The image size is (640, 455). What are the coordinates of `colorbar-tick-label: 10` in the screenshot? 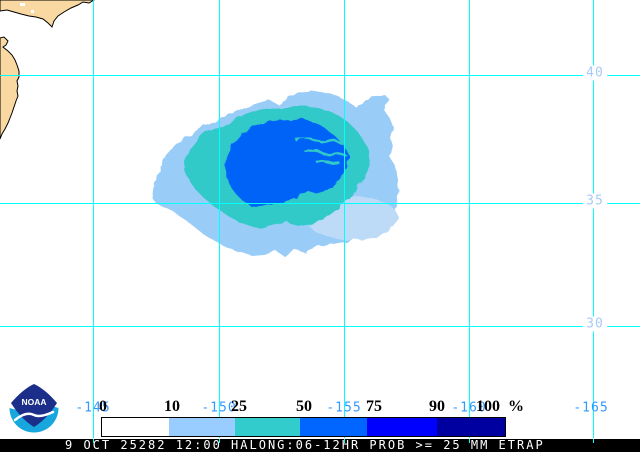 It's located at (172, 406).